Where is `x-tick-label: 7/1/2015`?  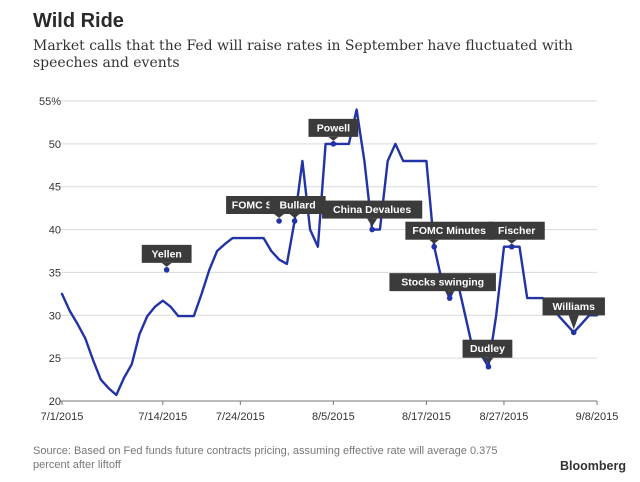 x-tick-label: 7/1/2015 is located at coordinates (62, 417).